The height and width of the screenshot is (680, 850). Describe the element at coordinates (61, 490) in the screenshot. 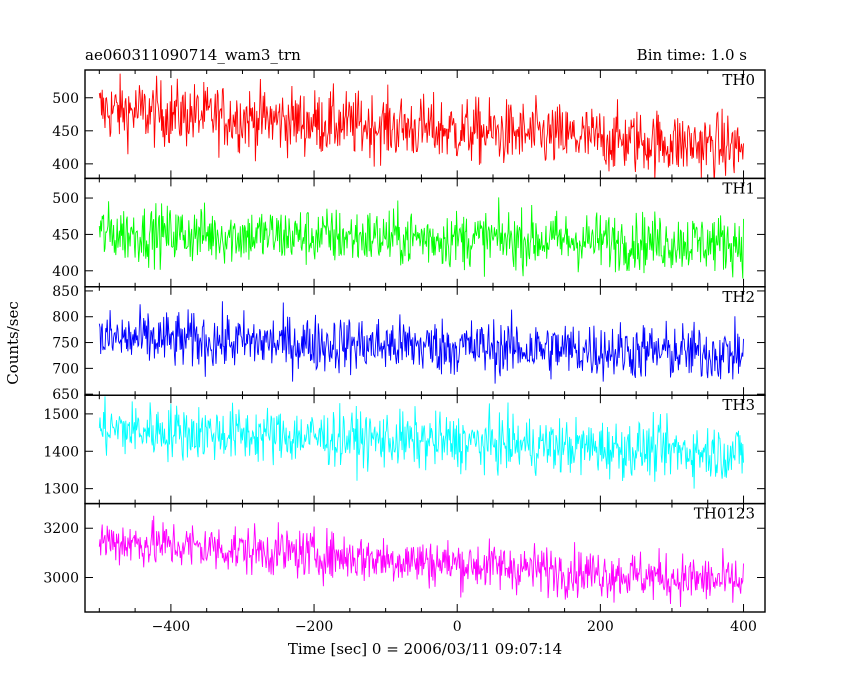

I see `y-tick-label: 1300` at that location.